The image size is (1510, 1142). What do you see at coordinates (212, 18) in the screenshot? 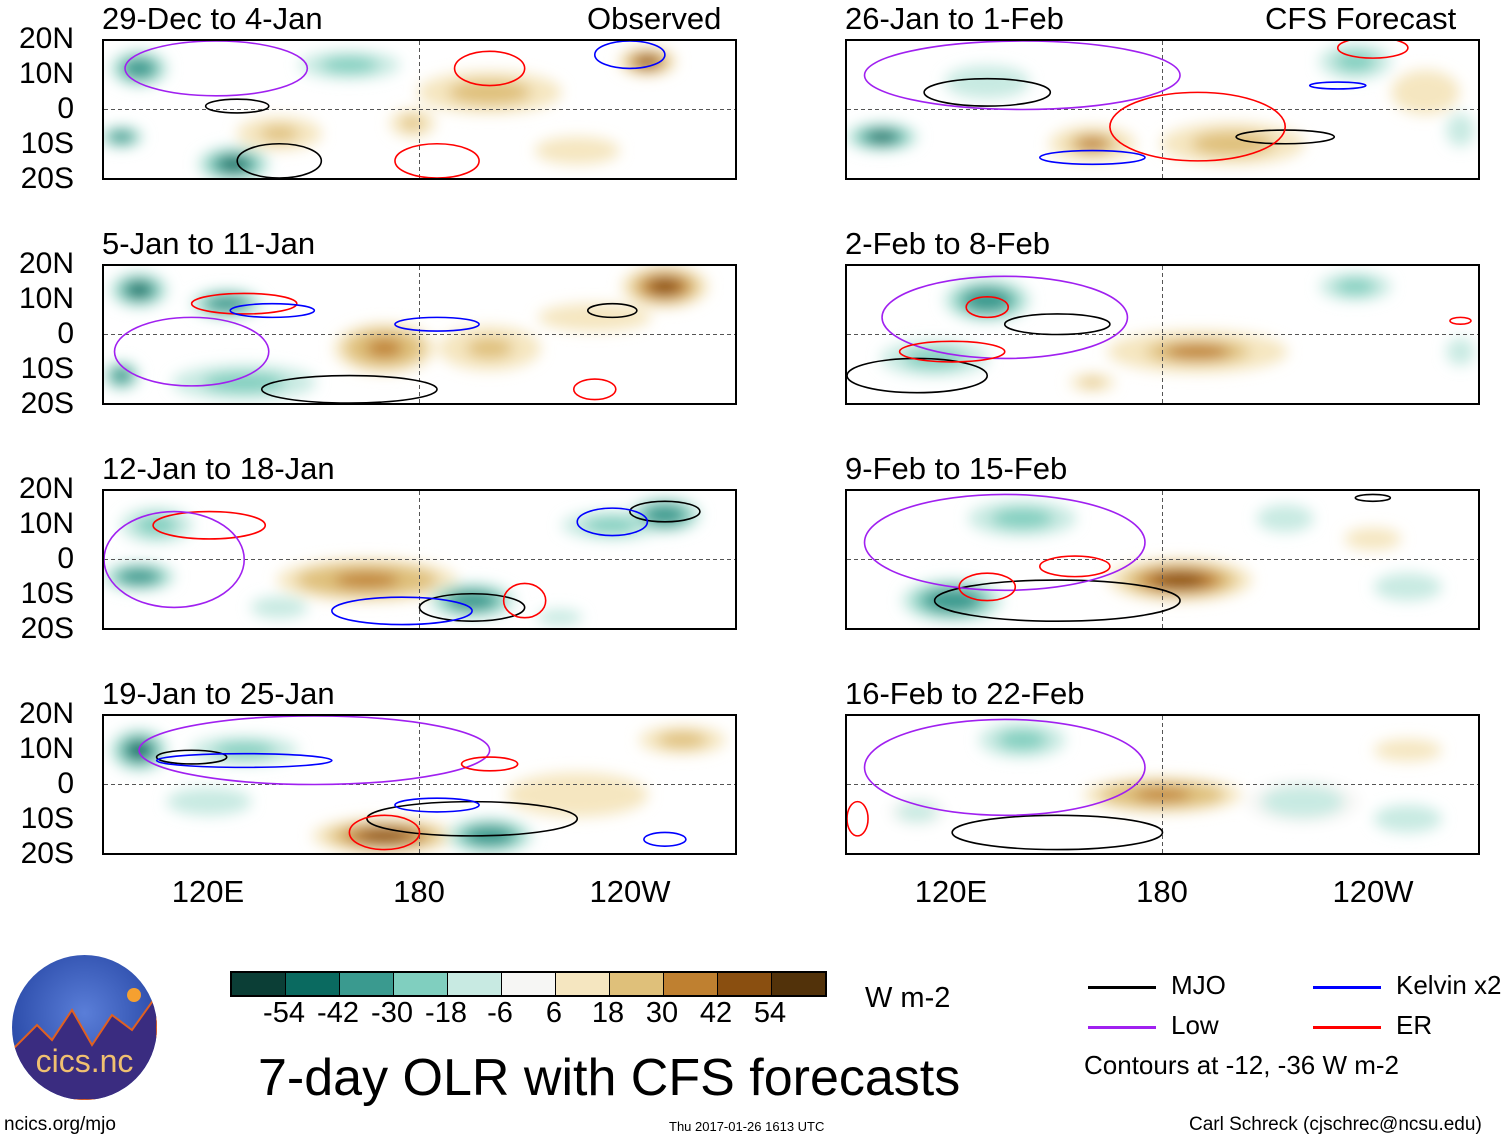
I see `panel-title: 29-Dec to 4-Jan` at bounding box center [212, 18].